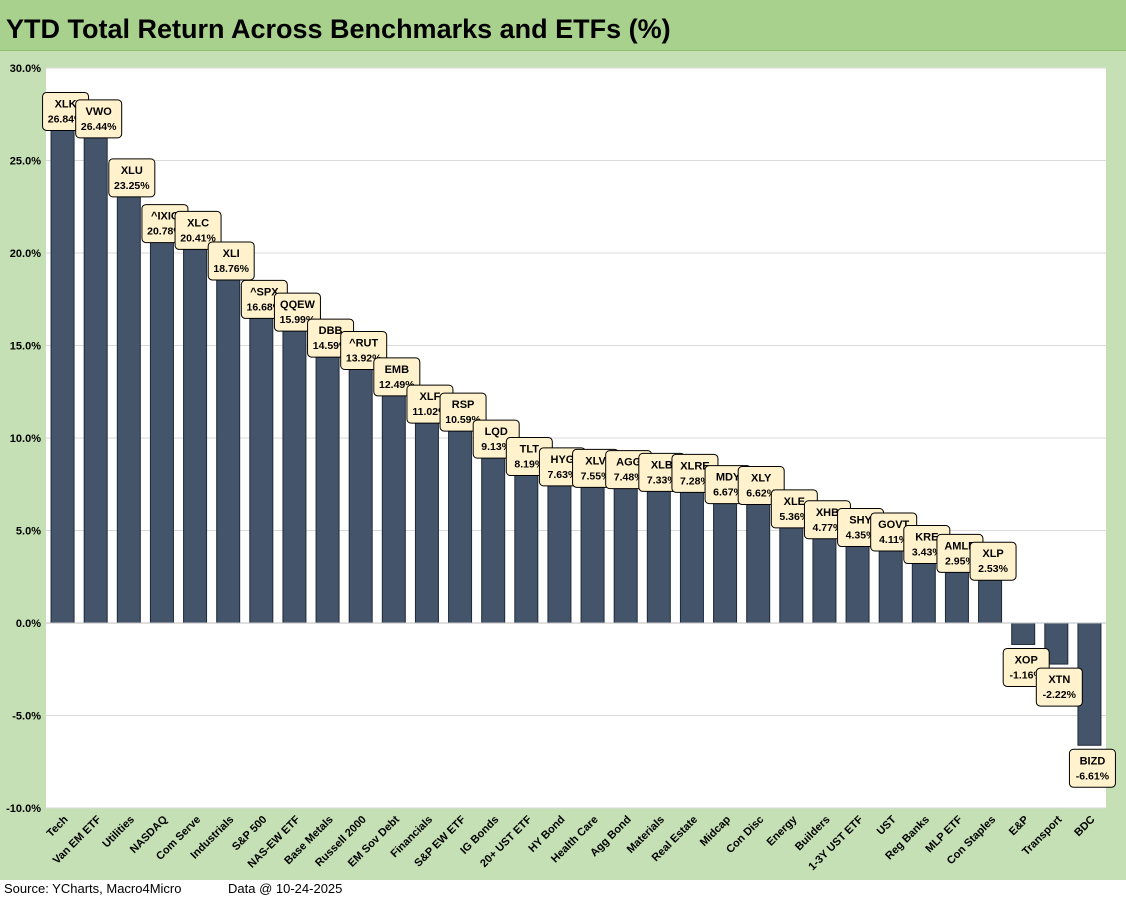 Image resolution: width=1126 pixels, height=906 pixels. What do you see at coordinates (861, 536) in the screenshot?
I see `data-label-value: 4.35%` at bounding box center [861, 536].